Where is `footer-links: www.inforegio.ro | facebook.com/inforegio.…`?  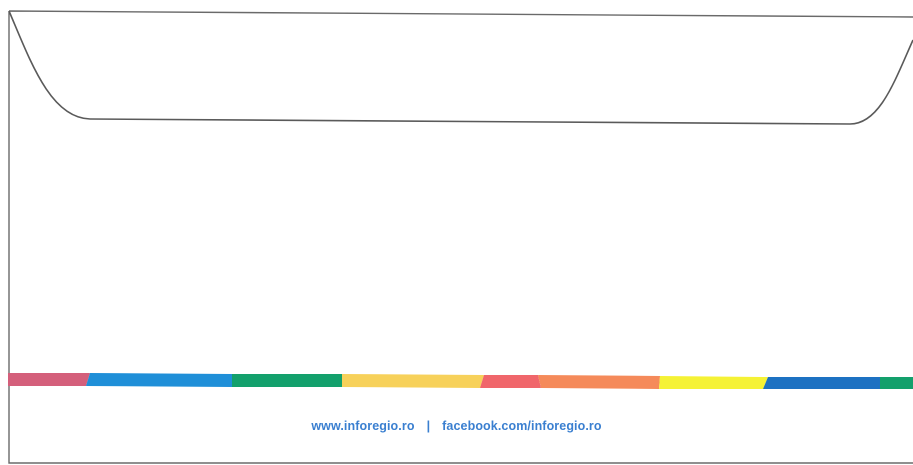
footer-links: www.inforegio.ro | facebook.com/inforegio.… is located at coordinates (456, 426).